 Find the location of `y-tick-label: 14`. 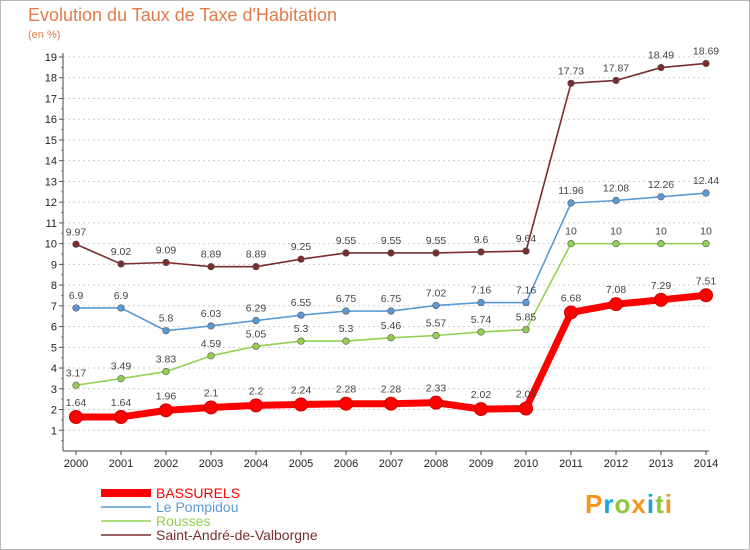

y-tick-label: 14 is located at coordinates (51, 162).